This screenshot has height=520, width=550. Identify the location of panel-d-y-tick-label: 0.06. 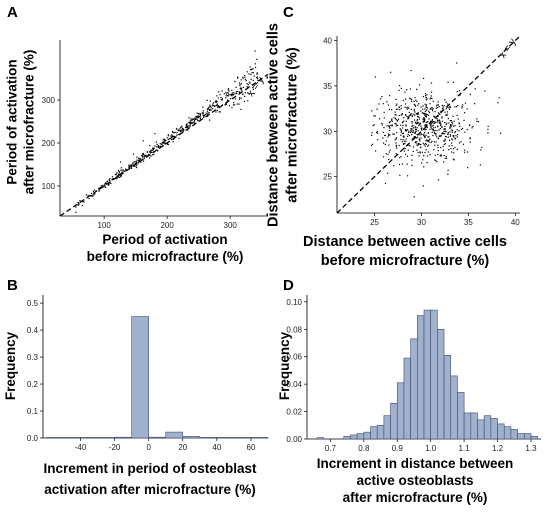
(294, 357).